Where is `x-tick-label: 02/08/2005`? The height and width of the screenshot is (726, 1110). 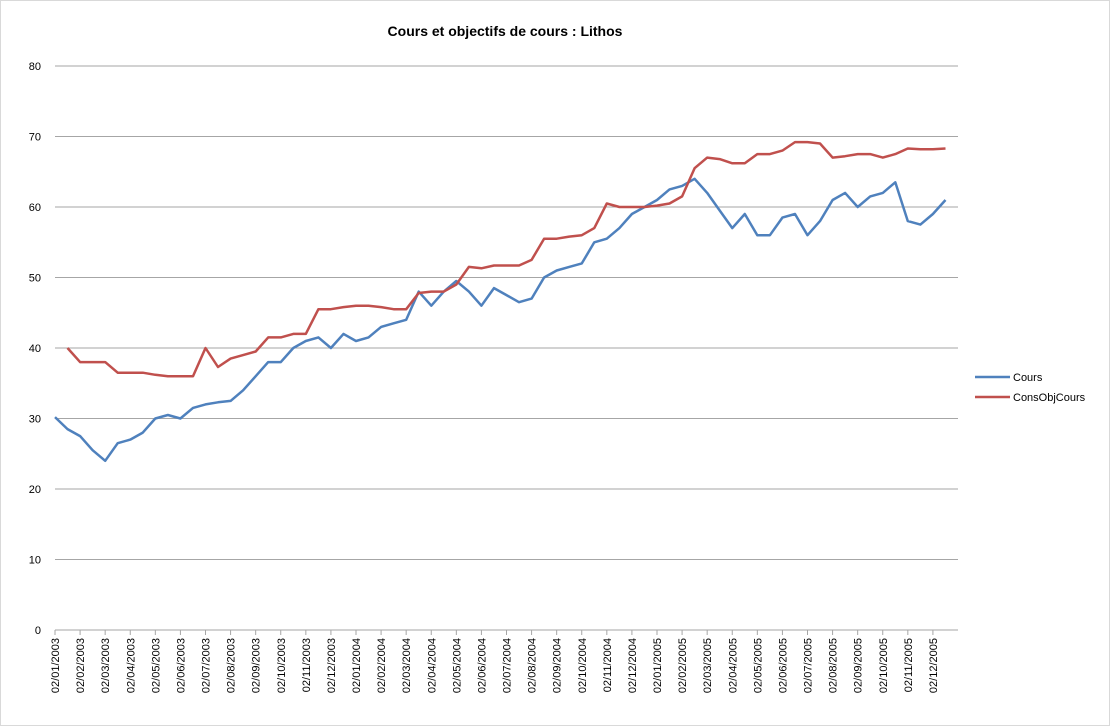 x-tick-label: 02/08/2005 is located at coordinates (834, 665).